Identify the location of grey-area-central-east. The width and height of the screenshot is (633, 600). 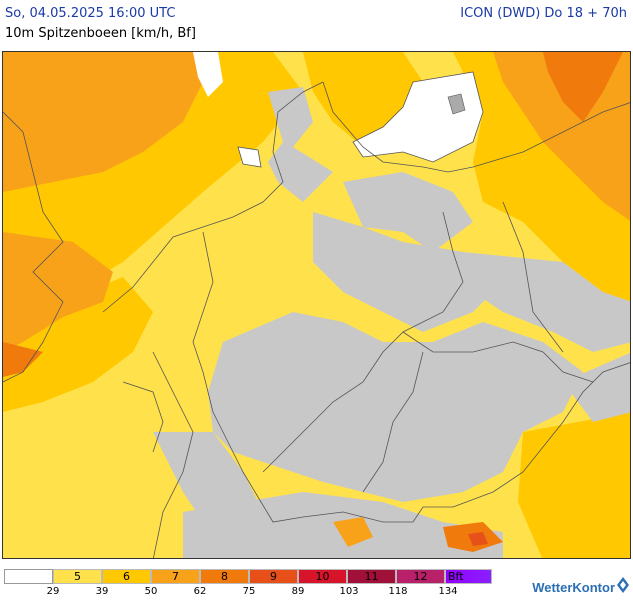
(408, 272).